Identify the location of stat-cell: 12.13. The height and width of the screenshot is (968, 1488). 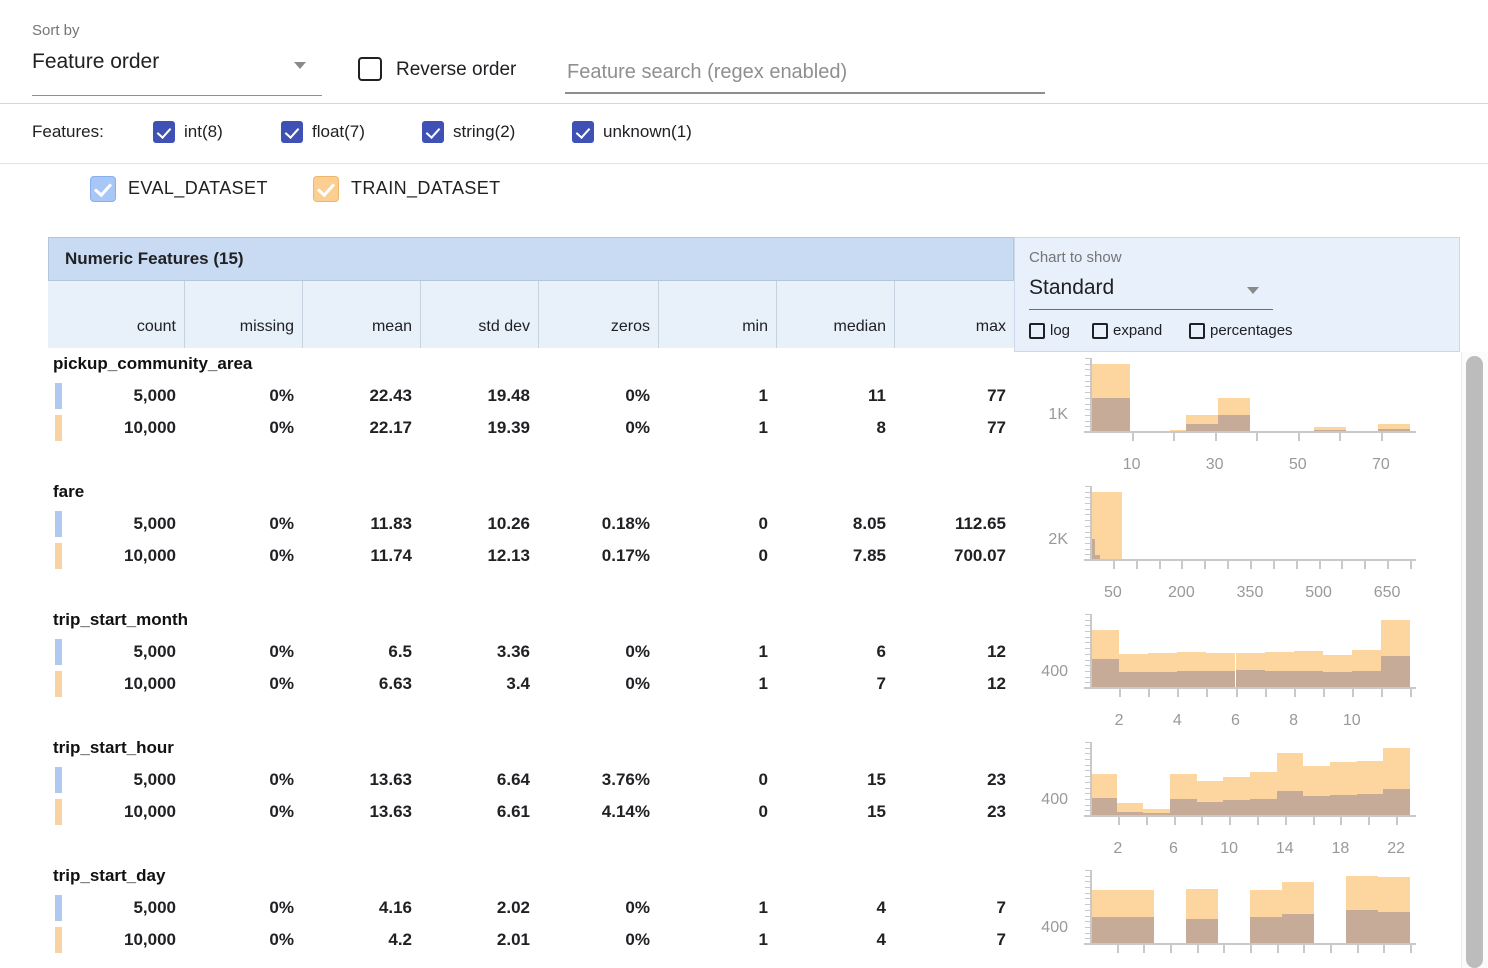
(508, 555).